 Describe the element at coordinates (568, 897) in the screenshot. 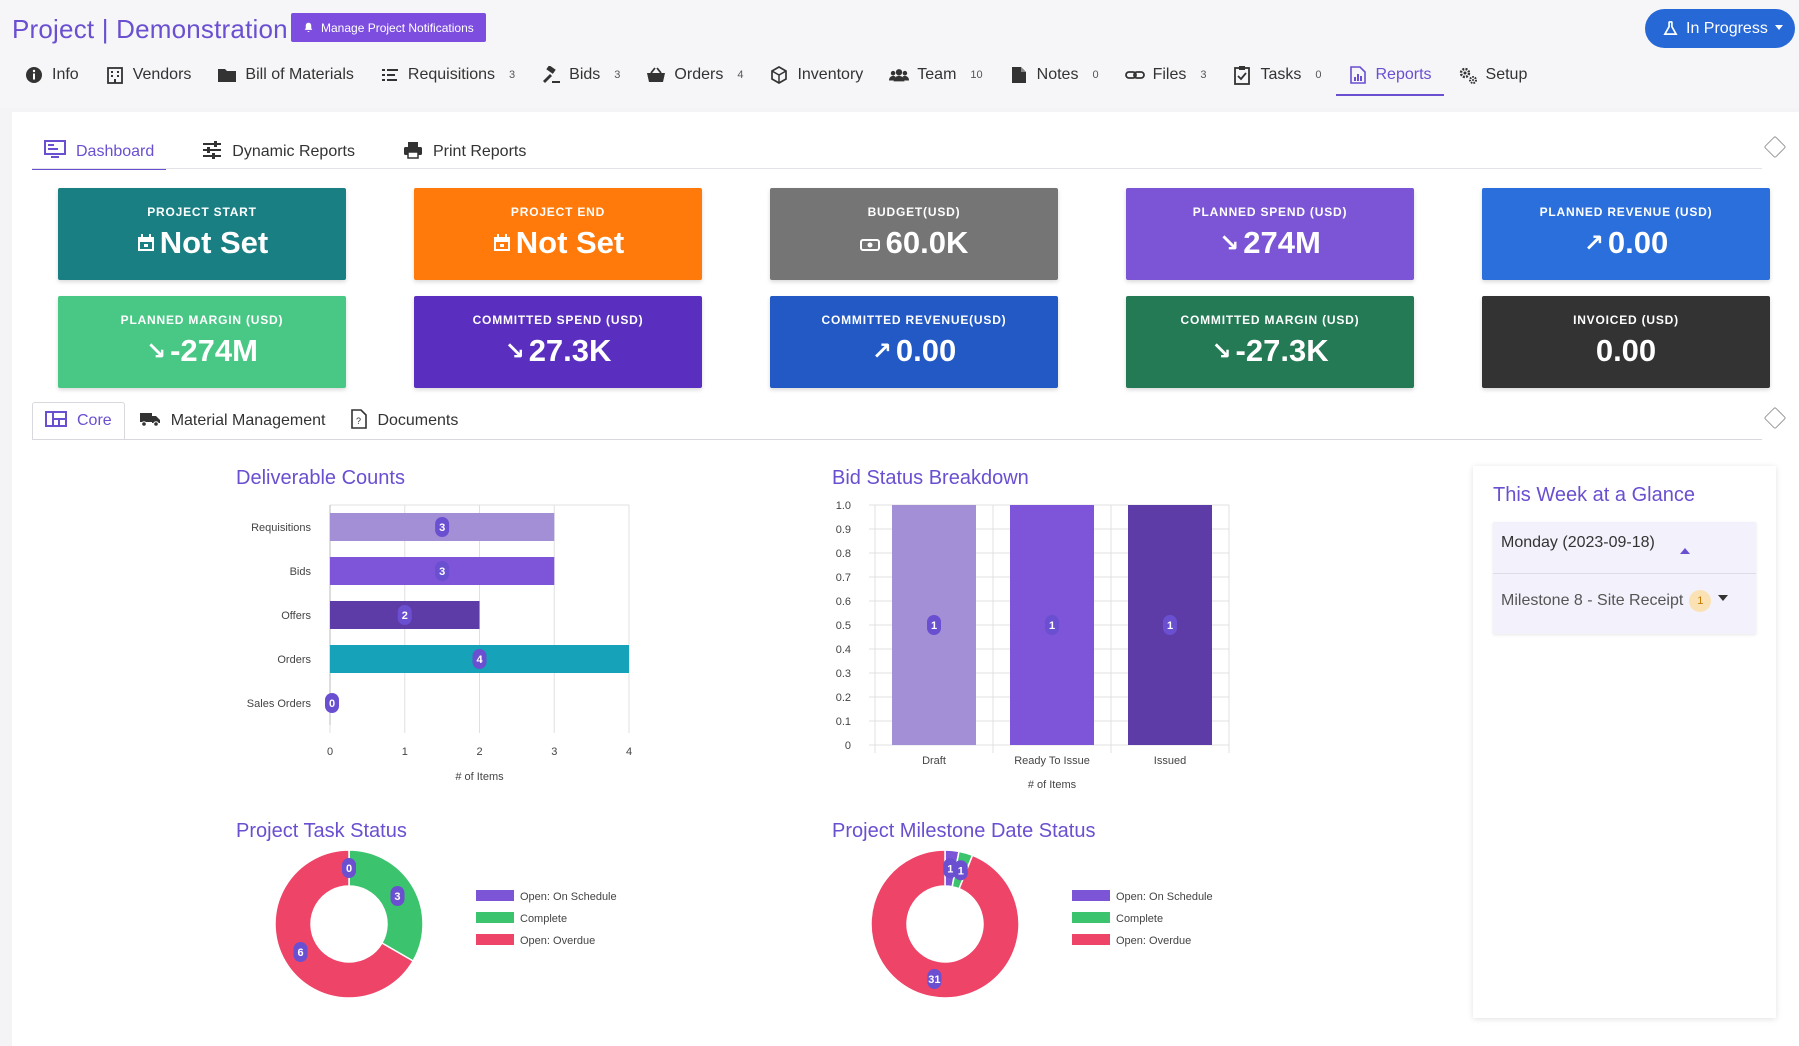

I see `legend-label: Open: On Schedule` at that location.